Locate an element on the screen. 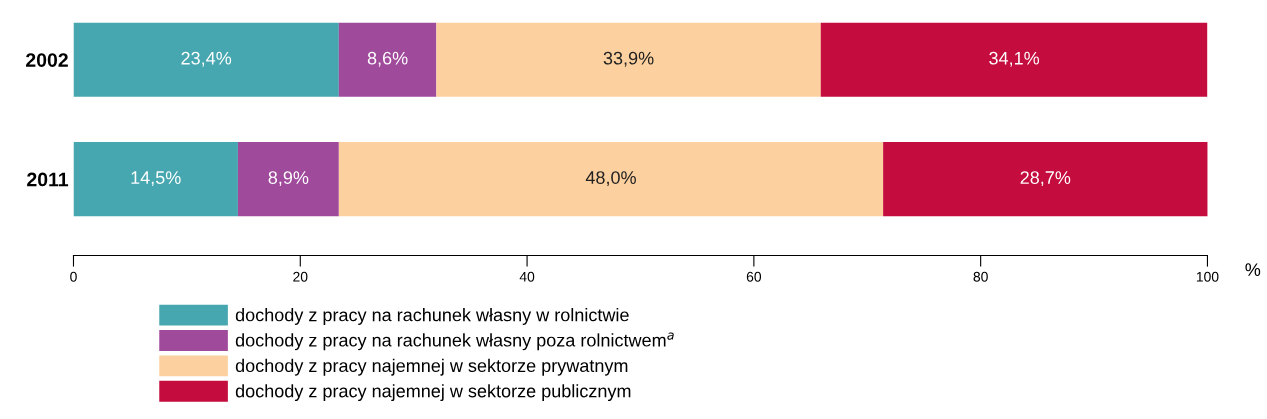 This screenshot has width=1267, height=419. data-label: 28,7% is located at coordinates (1045, 179).